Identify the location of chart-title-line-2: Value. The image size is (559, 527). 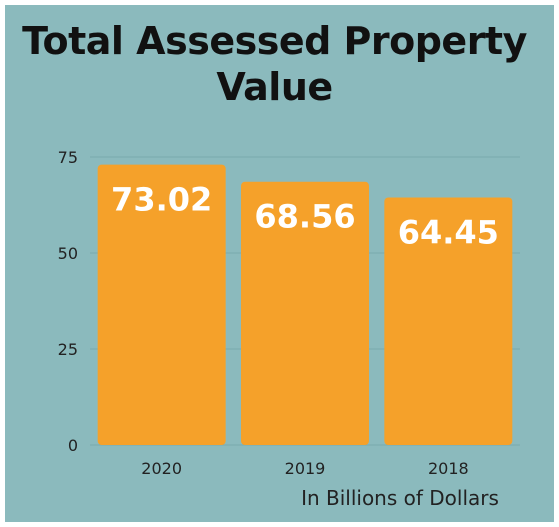
(274, 87).